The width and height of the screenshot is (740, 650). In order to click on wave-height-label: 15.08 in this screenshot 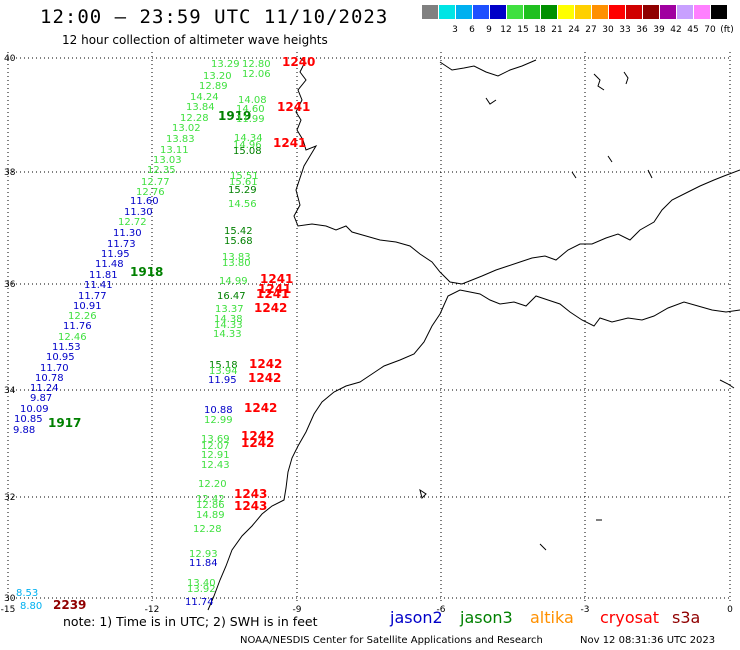, I will do `click(247, 151)`.